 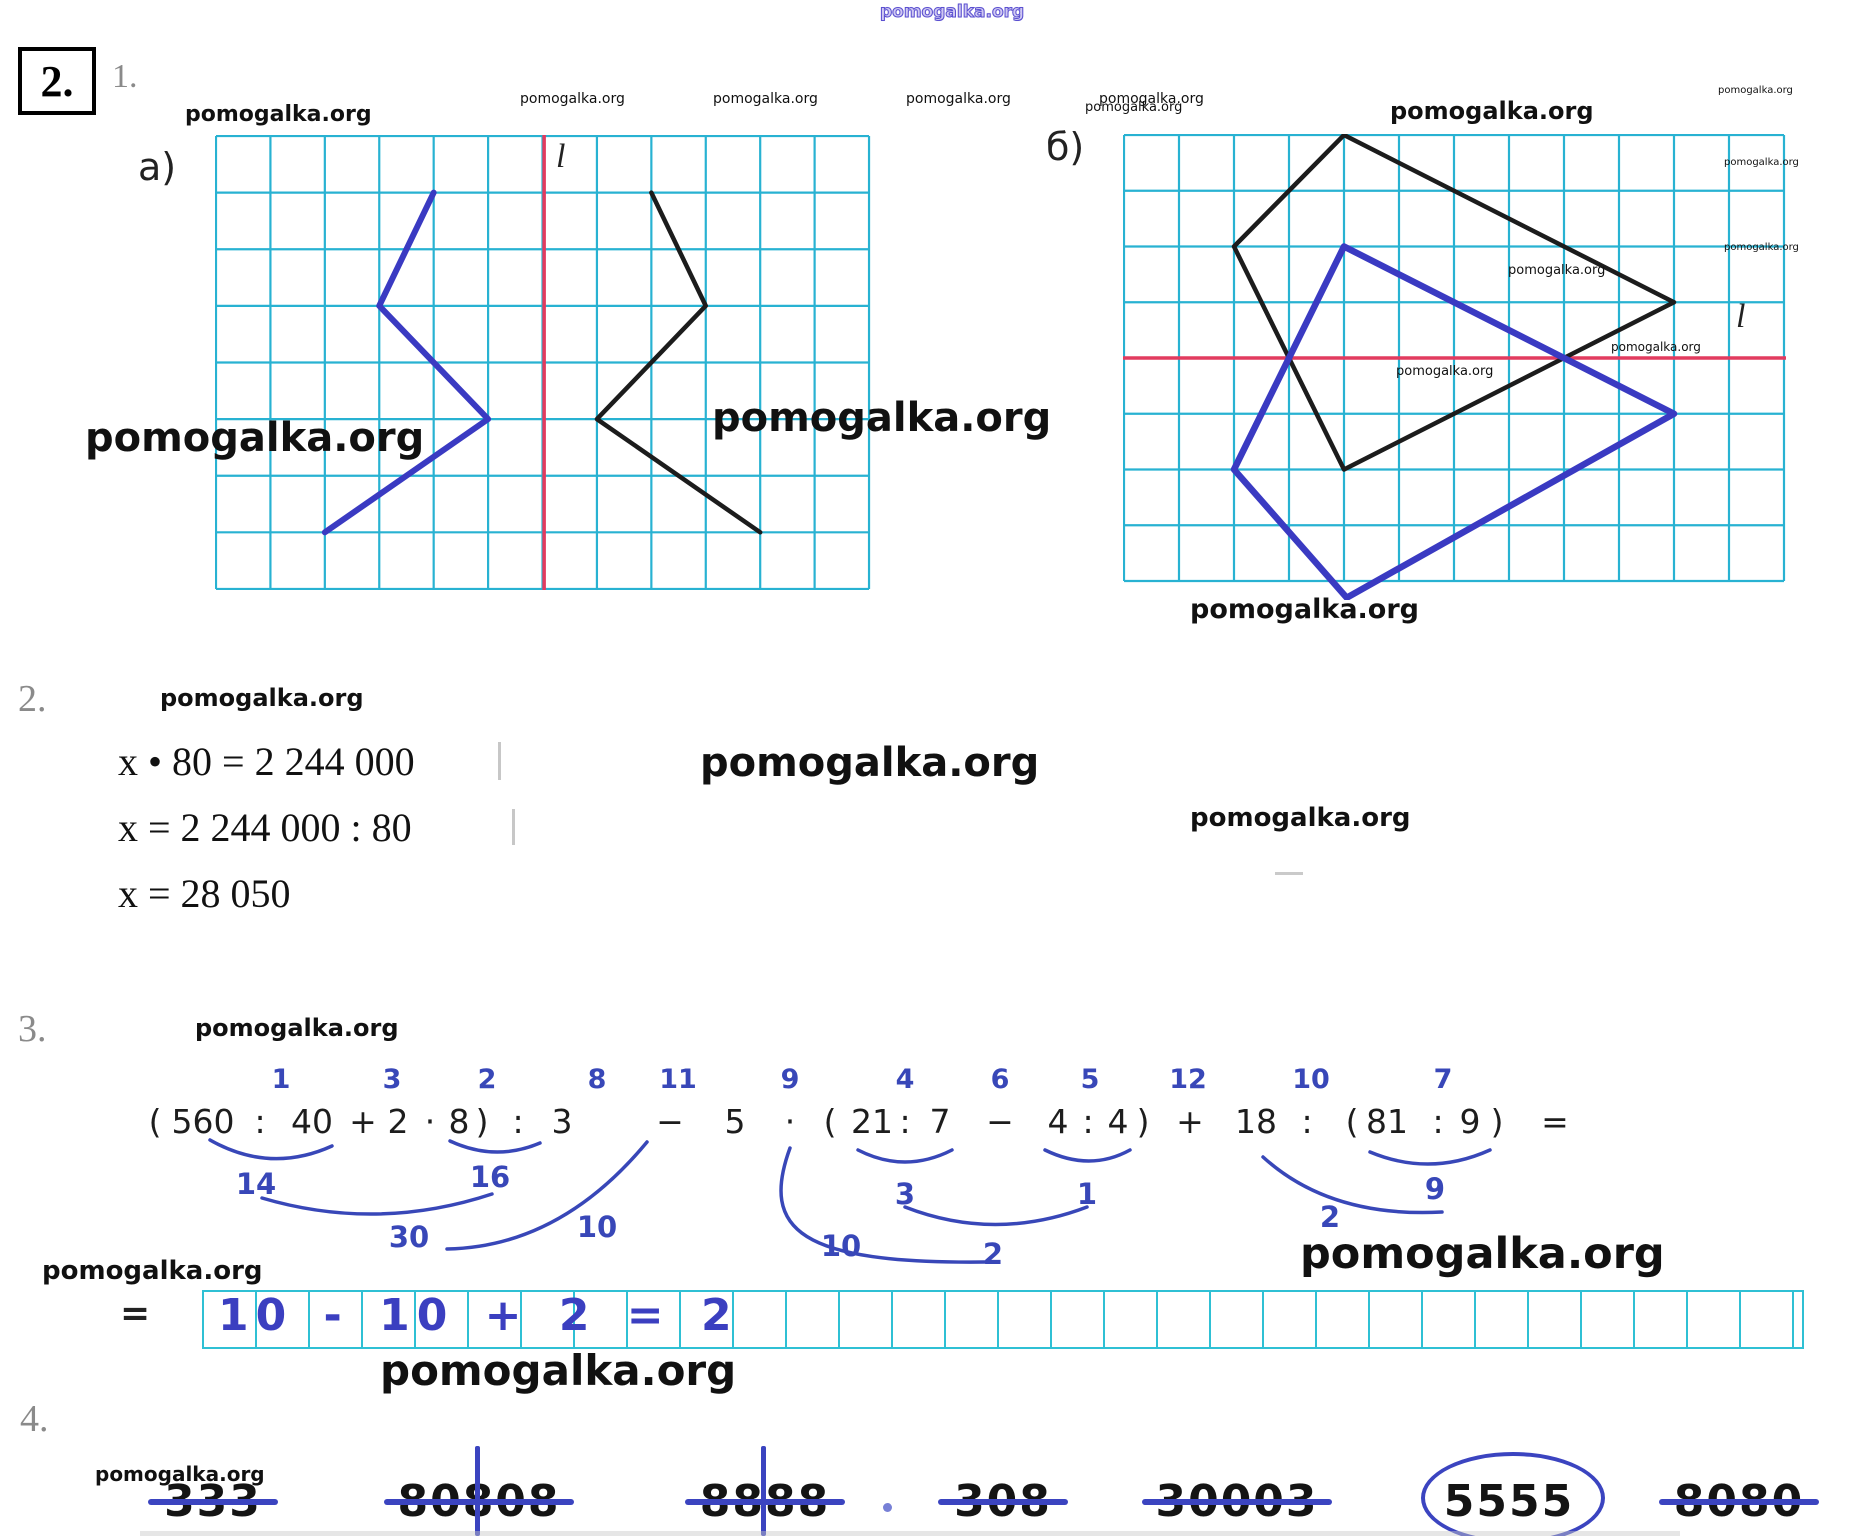 What do you see at coordinates (1065, 147) in the screenshot?
I see `figure-b-label: б)` at bounding box center [1065, 147].